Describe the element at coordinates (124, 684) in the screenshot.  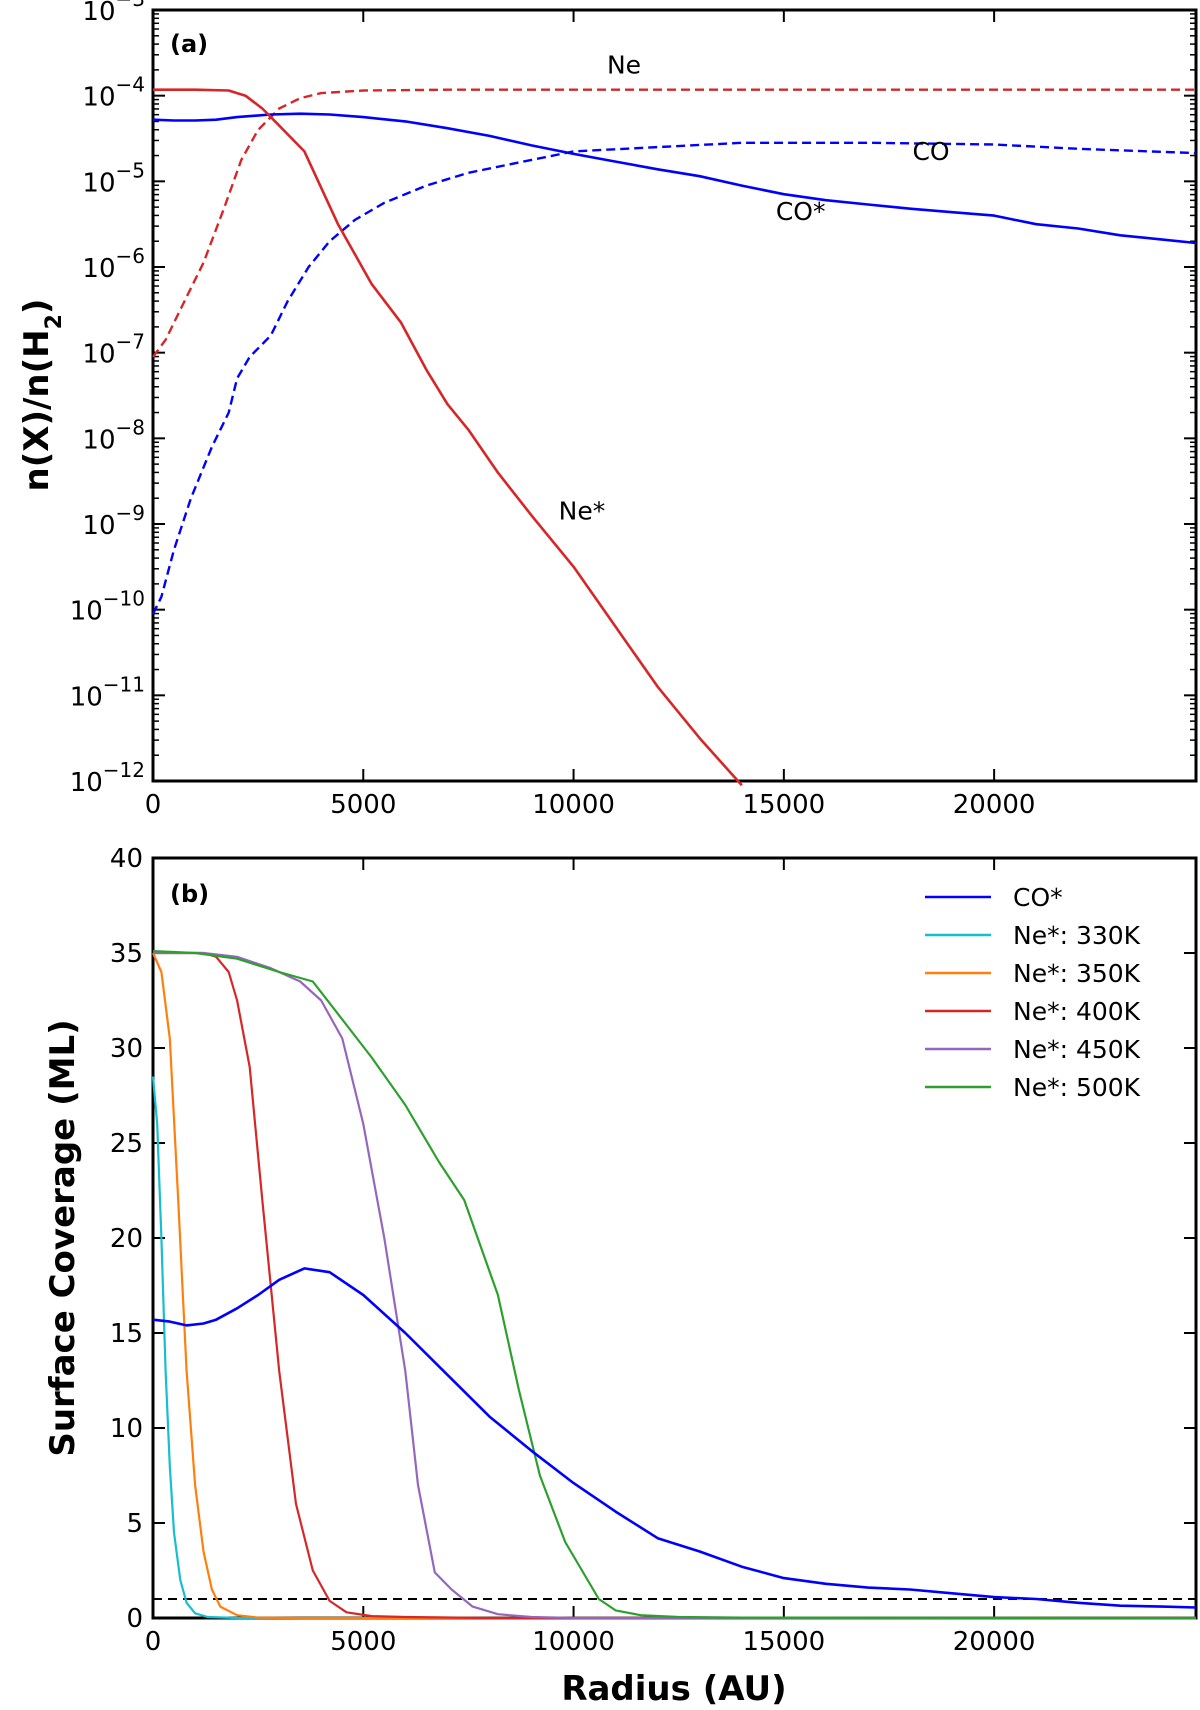
I see `a-ytick-exp: −11` at that location.